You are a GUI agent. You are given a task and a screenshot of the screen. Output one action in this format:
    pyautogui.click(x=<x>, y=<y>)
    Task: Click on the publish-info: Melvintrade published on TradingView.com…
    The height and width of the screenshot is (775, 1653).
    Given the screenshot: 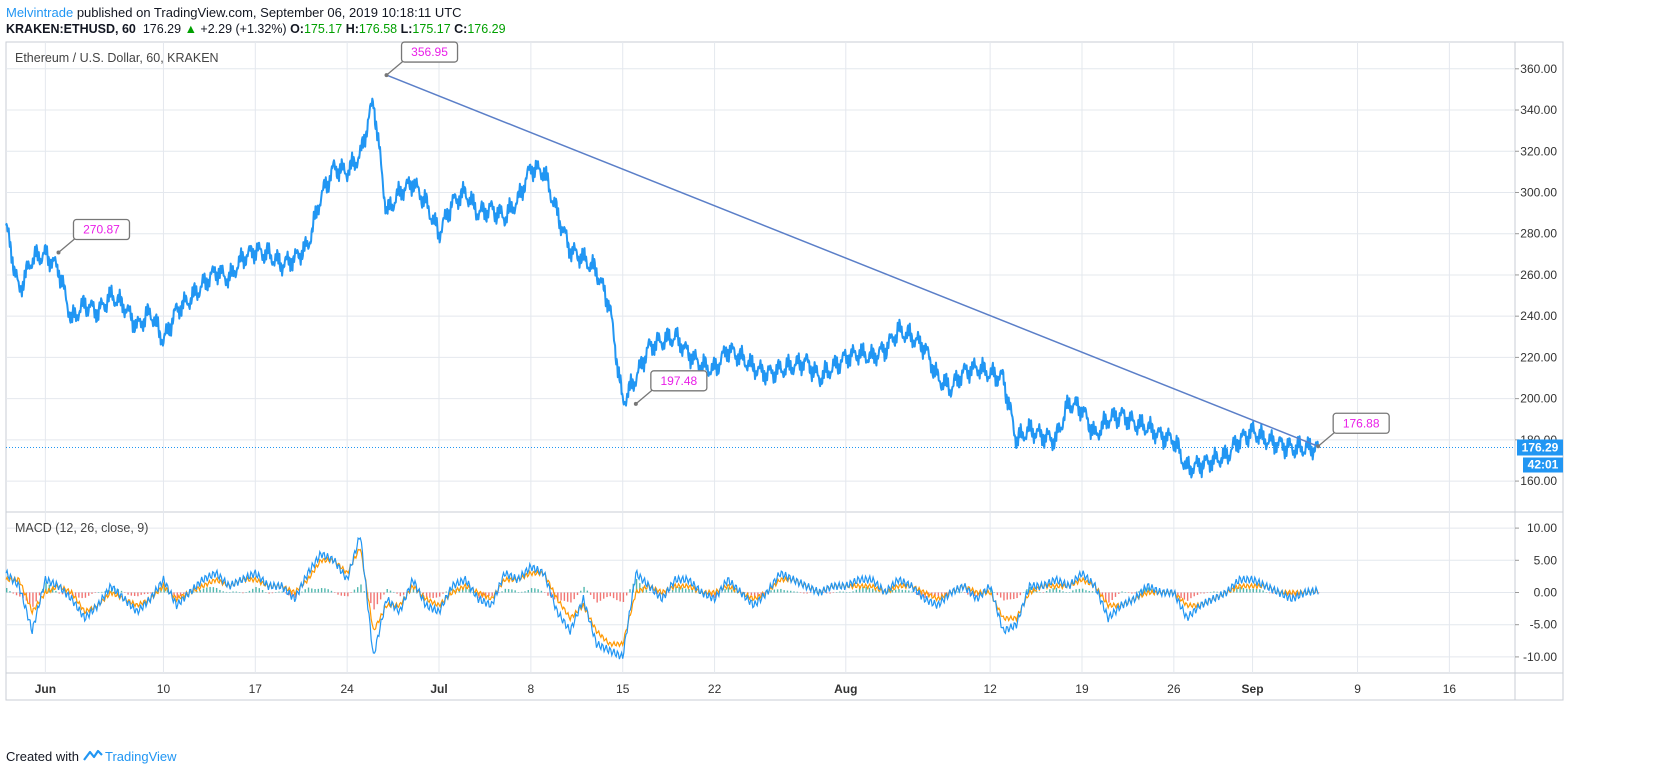 What is the action you would take?
    pyautogui.click(x=234, y=12)
    